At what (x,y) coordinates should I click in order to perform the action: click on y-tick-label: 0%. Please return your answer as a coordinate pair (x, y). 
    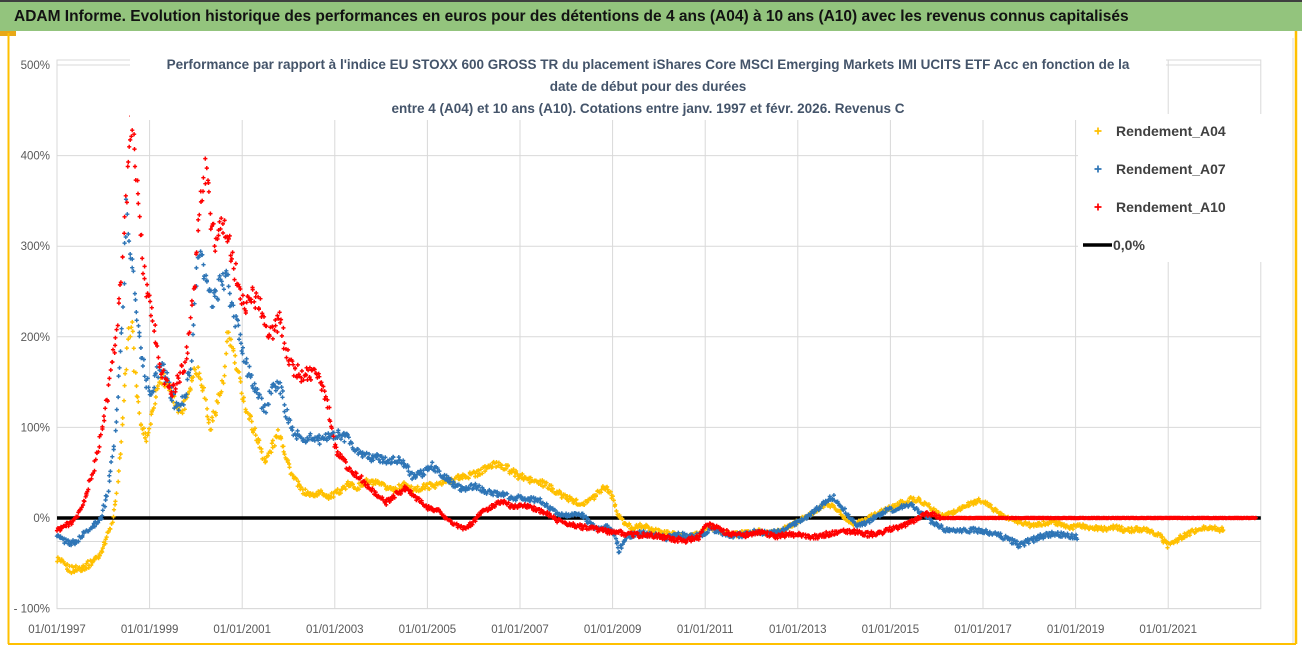
    Looking at the image, I should click on (41, 519).